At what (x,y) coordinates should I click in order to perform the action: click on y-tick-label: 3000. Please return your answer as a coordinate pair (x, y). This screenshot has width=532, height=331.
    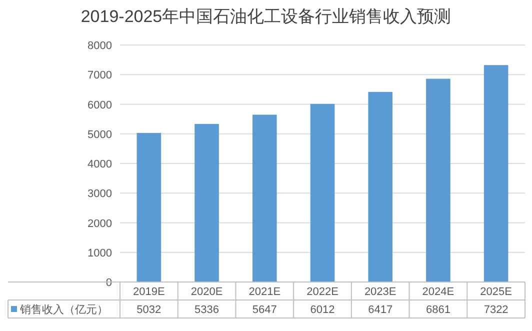
    Looking at the image, I should click on (100, 194).